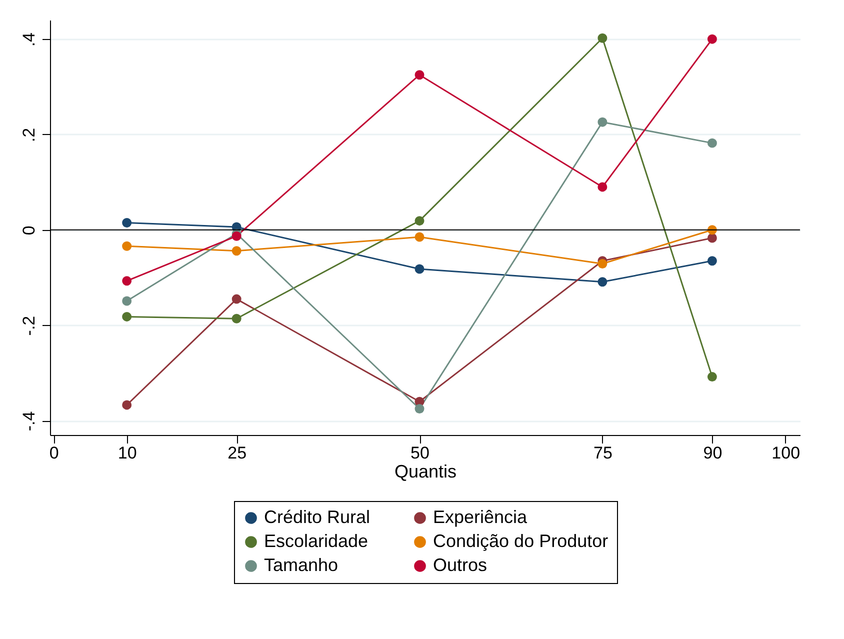 Image resolution: width=844 pixels, height=639 pixels. Describe the element at coordinates (237, 453) in the screenshot. I see `x-tick-label: 25` at that location.